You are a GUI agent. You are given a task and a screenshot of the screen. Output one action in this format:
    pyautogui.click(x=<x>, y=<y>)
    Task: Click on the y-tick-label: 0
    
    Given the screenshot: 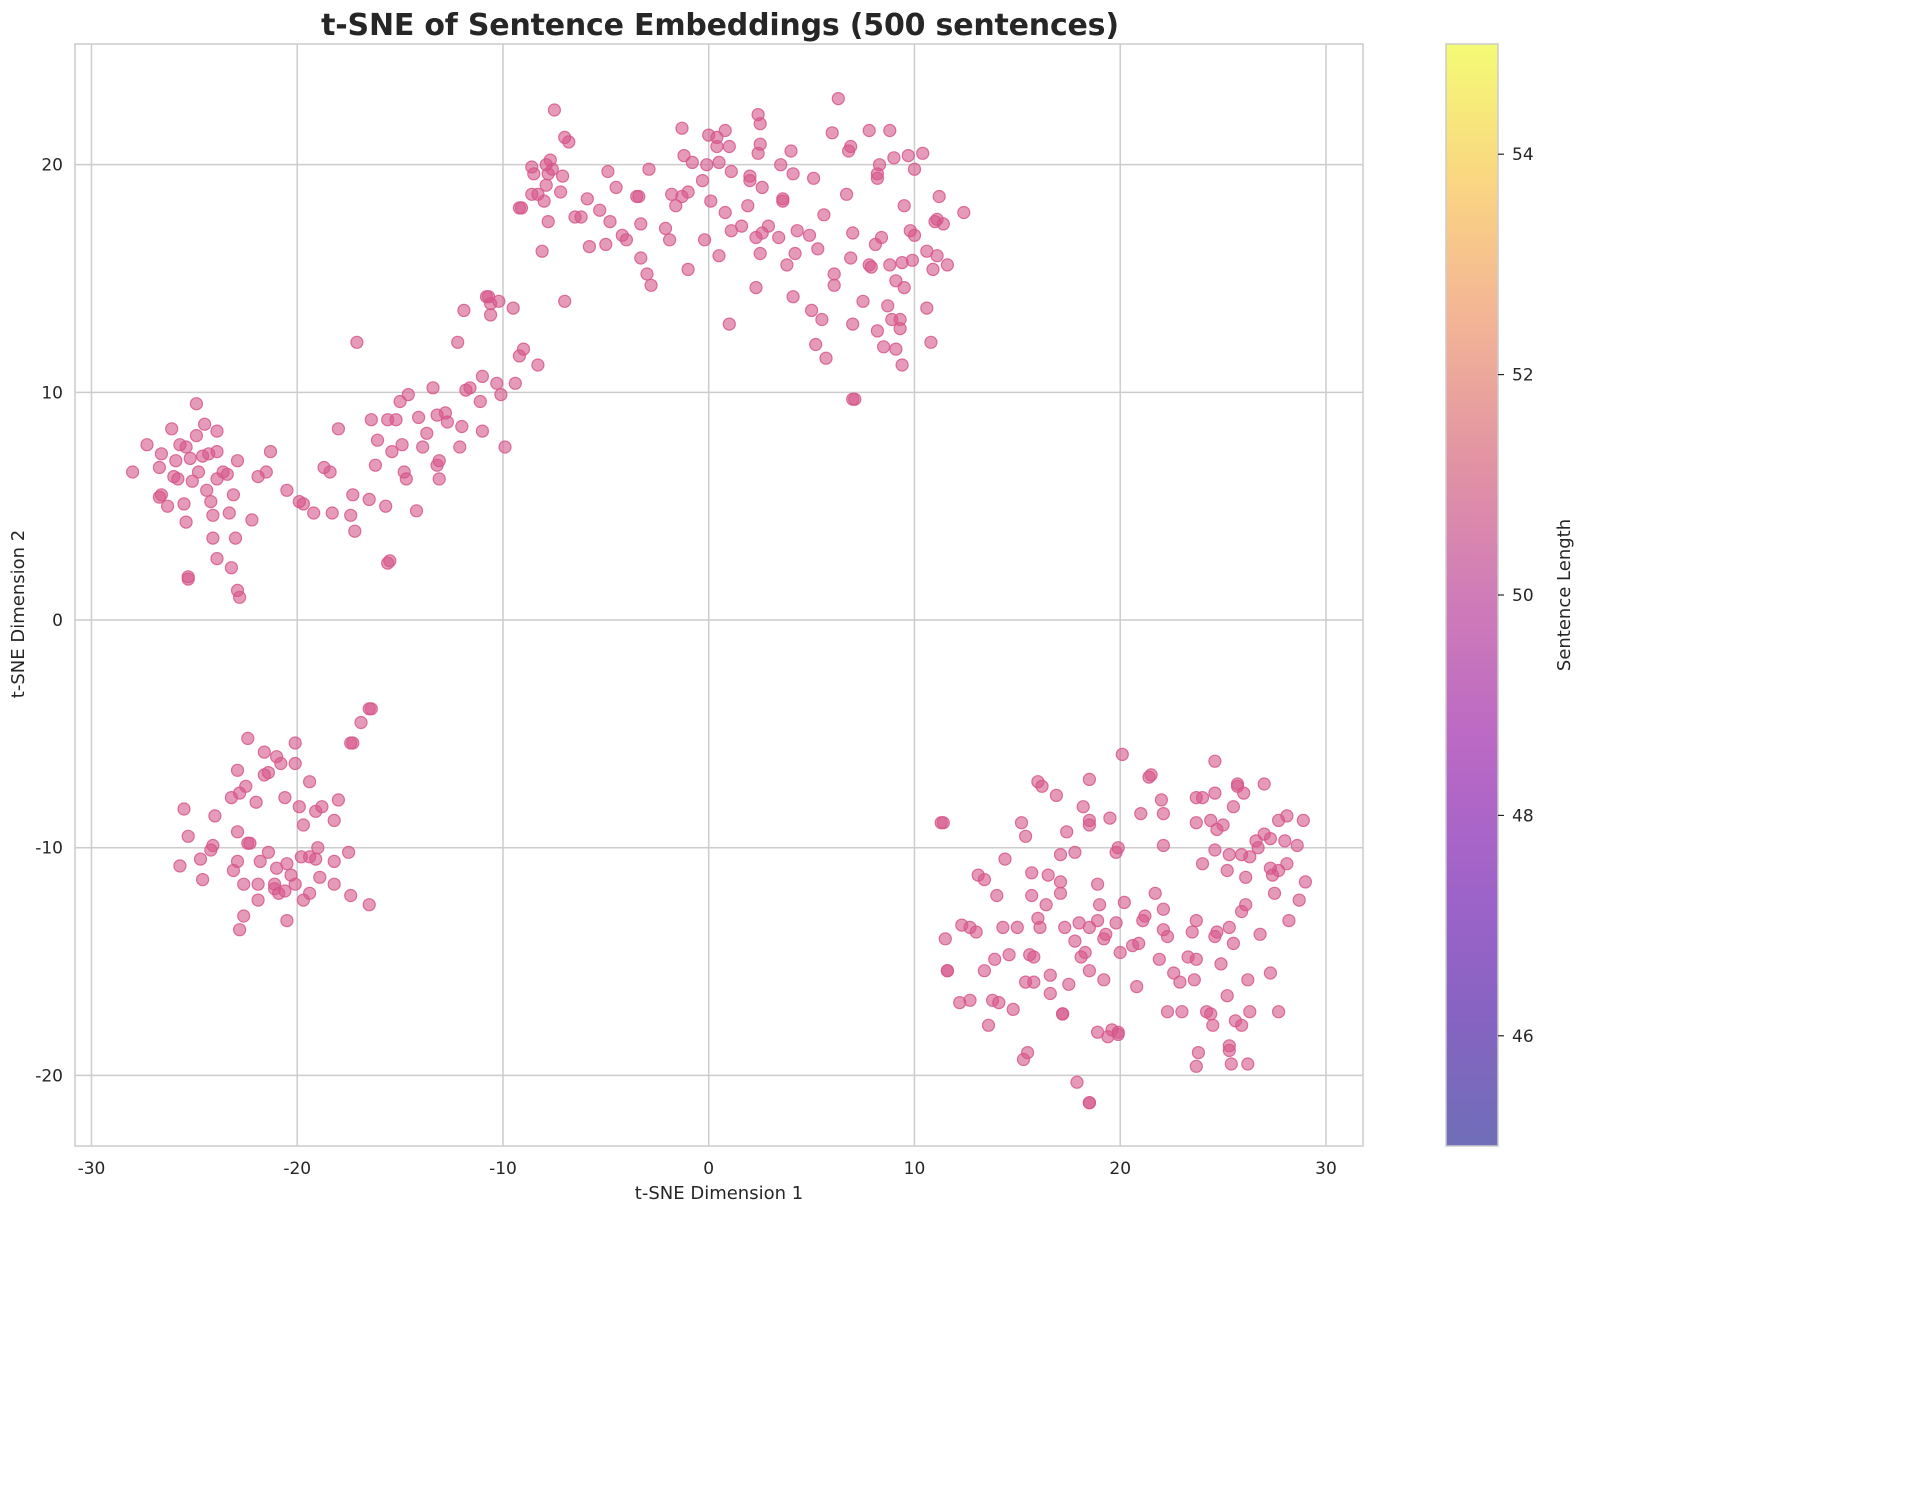 What is the action you would take?
    pyautogui.click(x=57, y=621)
    